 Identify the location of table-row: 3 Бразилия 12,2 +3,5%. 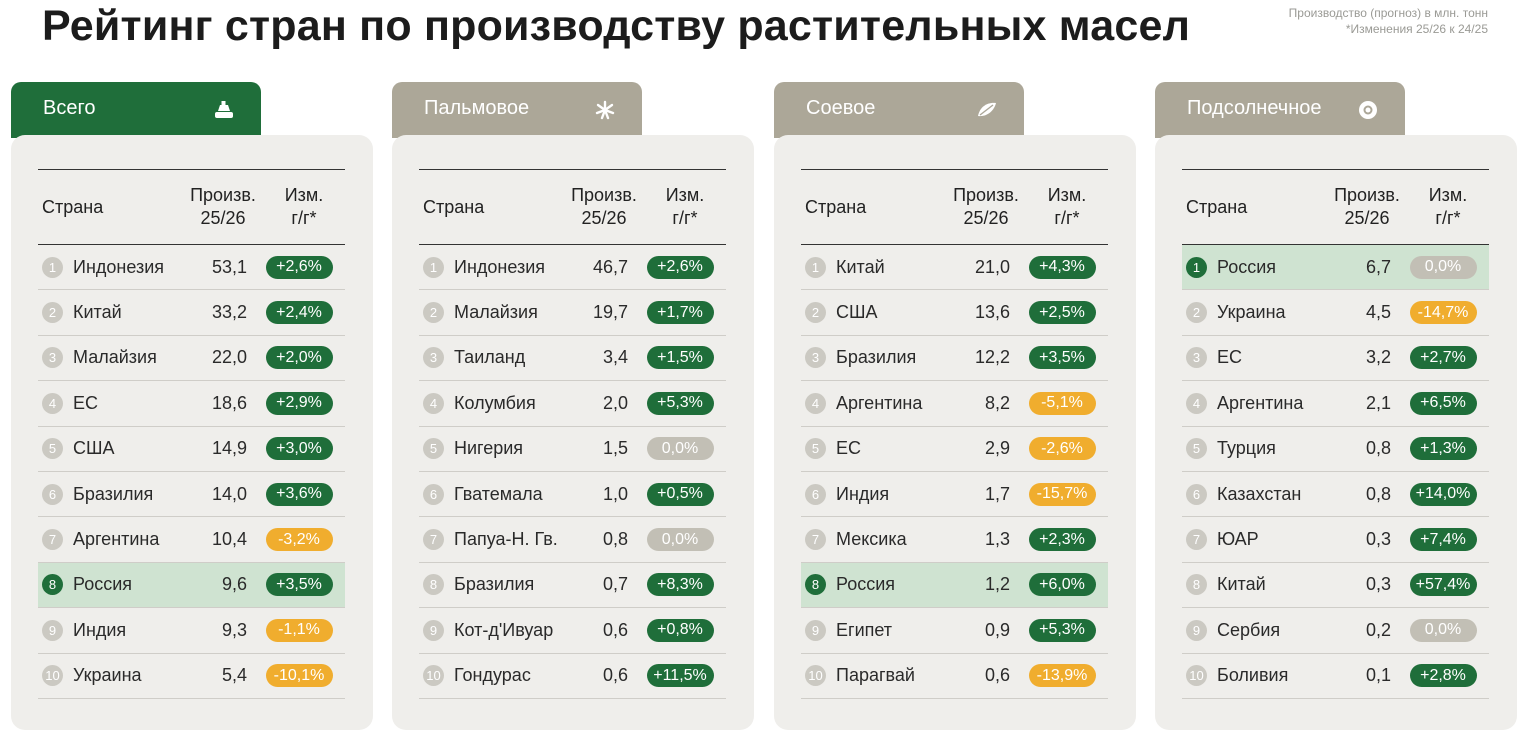
(954, 359).